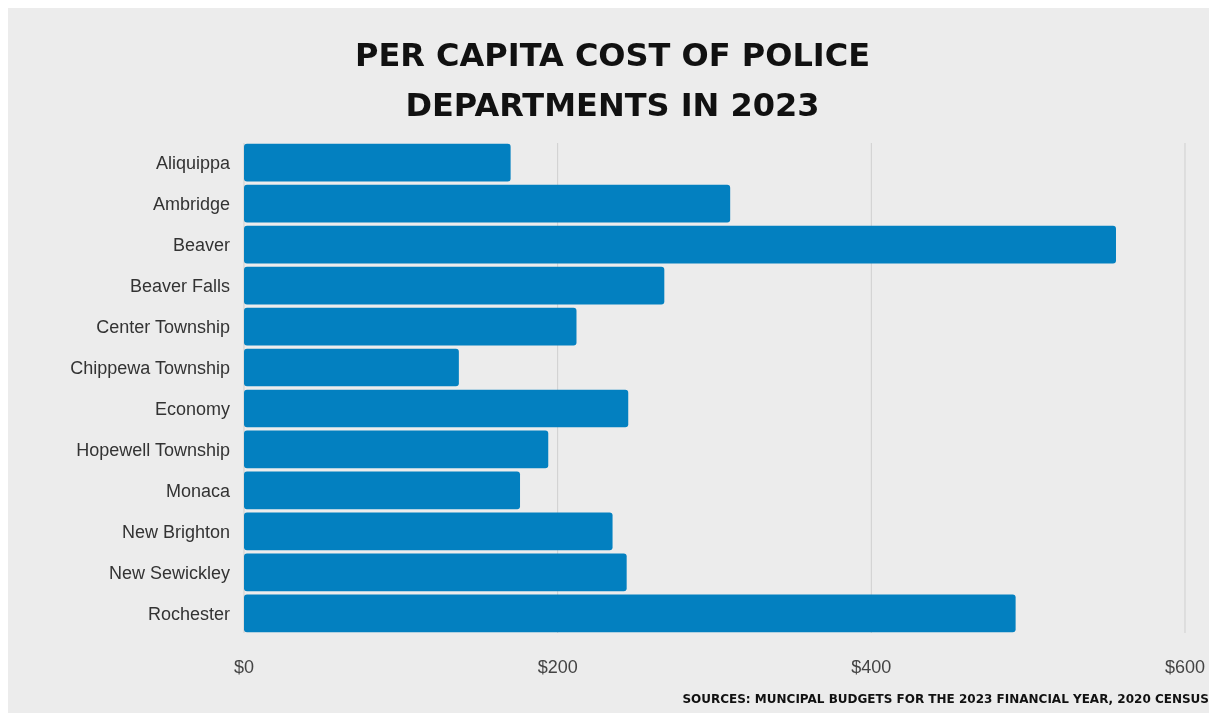  I want to click on source-note: SOURCES: MUNCIPAL BUDGETS FOR THE 2023 FINANCIAL YEAR, 2020 CENSUS, so click(945, 699).